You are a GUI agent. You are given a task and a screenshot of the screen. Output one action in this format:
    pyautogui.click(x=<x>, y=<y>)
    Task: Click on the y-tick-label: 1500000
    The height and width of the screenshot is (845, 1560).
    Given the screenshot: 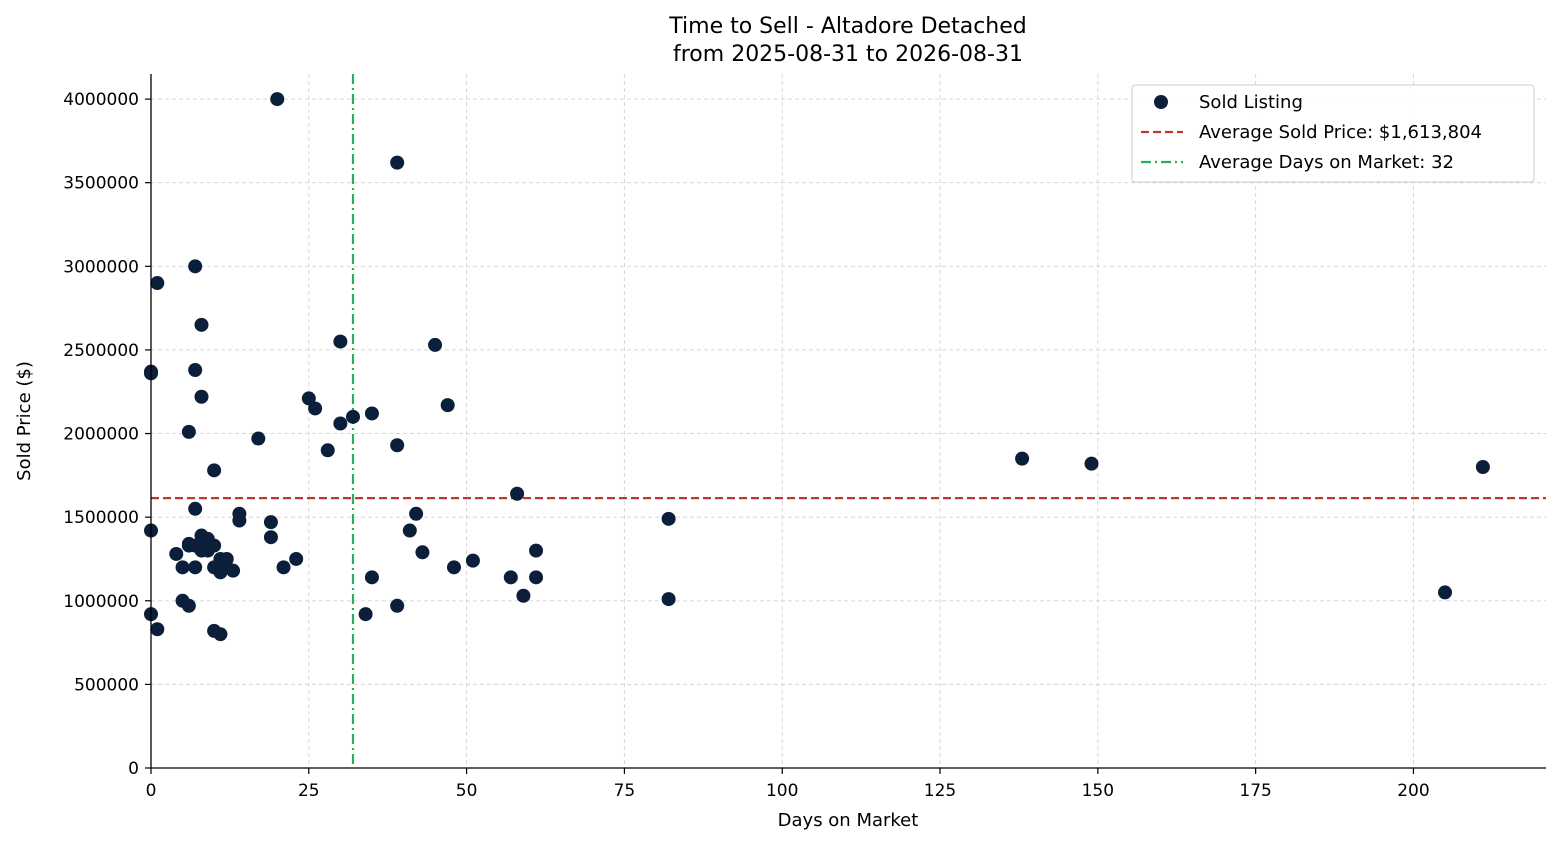 What is the action you would take?
    pyautogui.click(x=101, y=518)
    